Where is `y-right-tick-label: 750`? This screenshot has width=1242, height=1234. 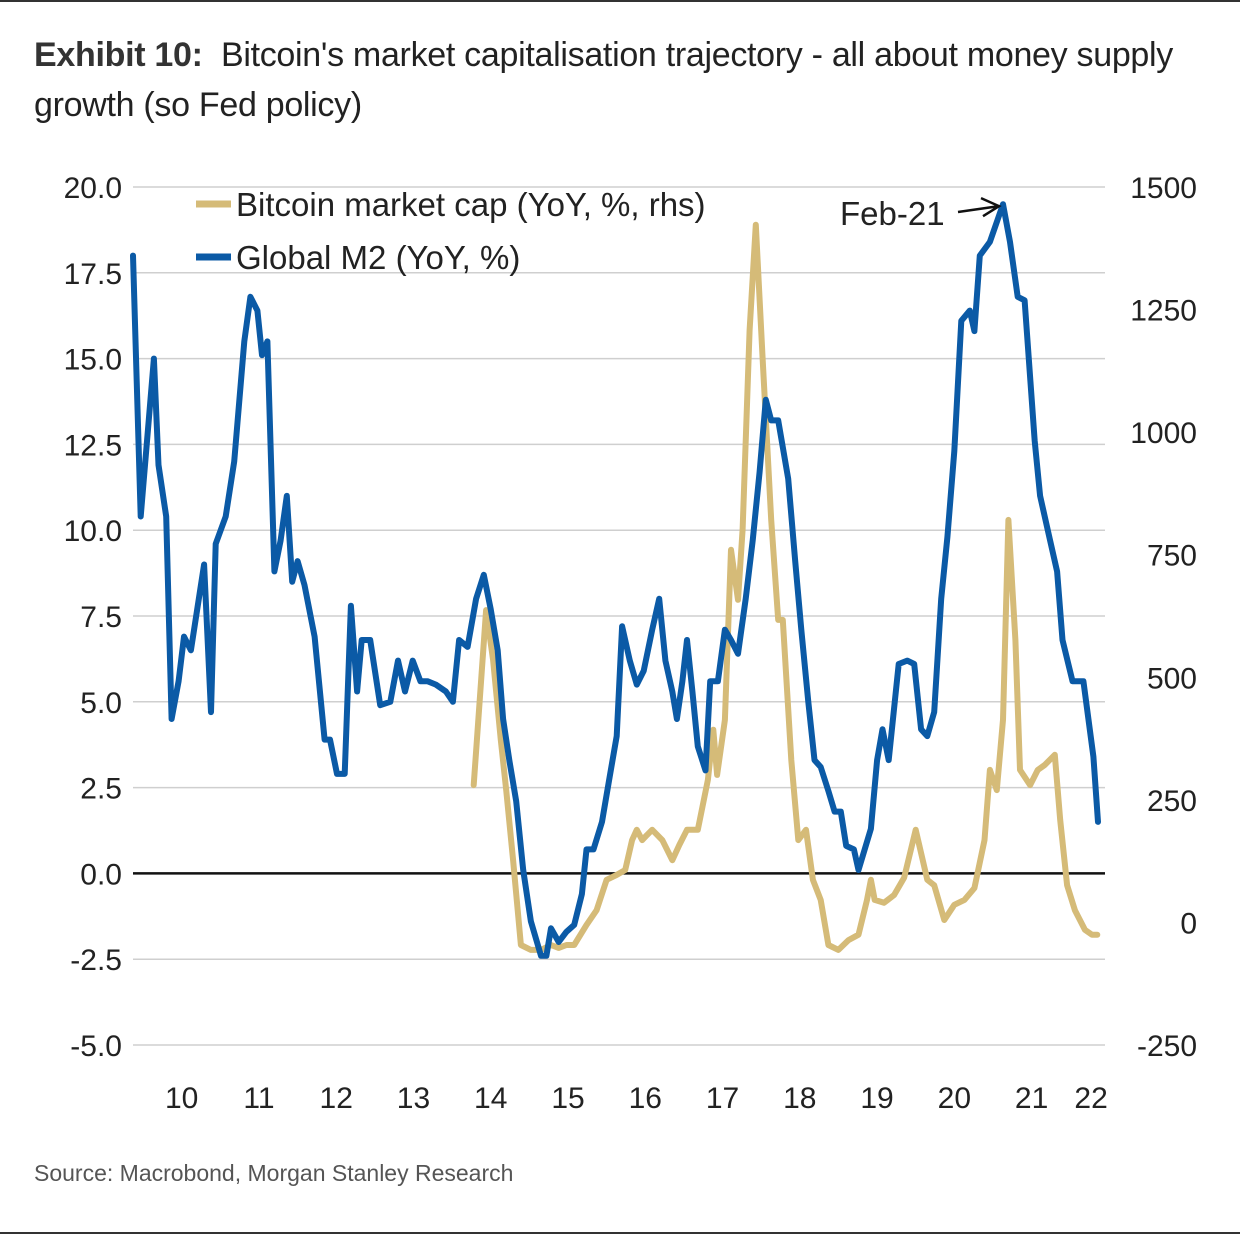 y-right-tick-label: 750 is located at coordinates (1172, 556).